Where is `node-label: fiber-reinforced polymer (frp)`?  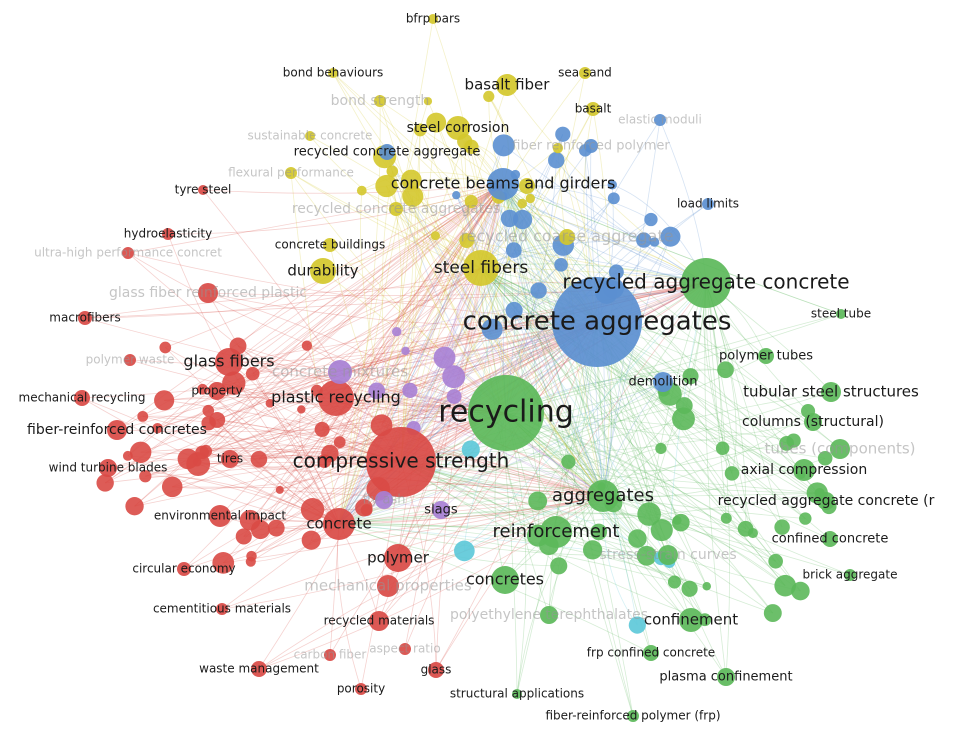 node-label: fiber-reinforced polymer (frp) is located at coordinates (632, 716).